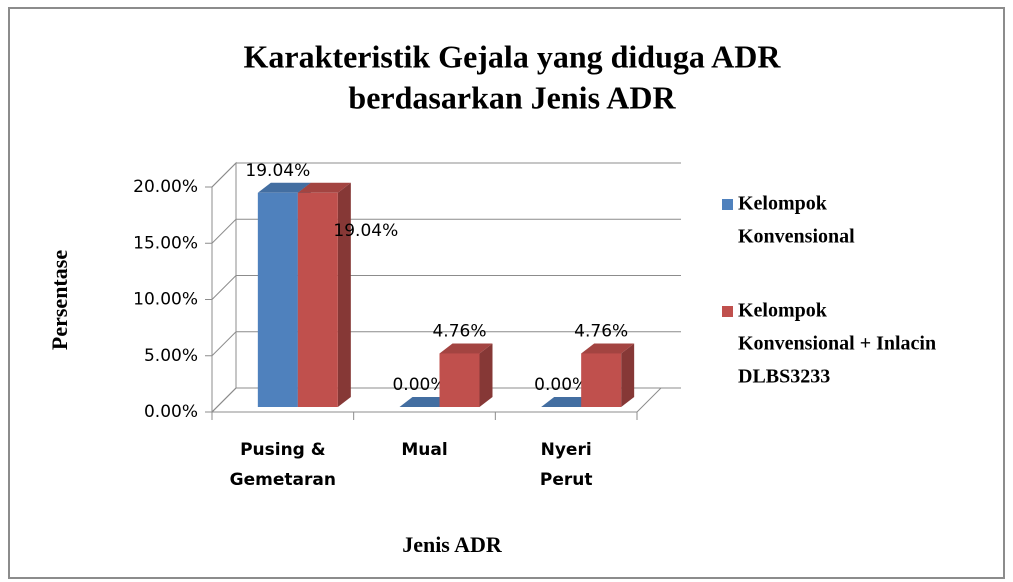 The width and height of the screenshot is (1013, 582). What do you see at coordinates (566, 450) in the screenshot?
I see `x-tick-label: Nyeri` at bounding box center [566, 450].